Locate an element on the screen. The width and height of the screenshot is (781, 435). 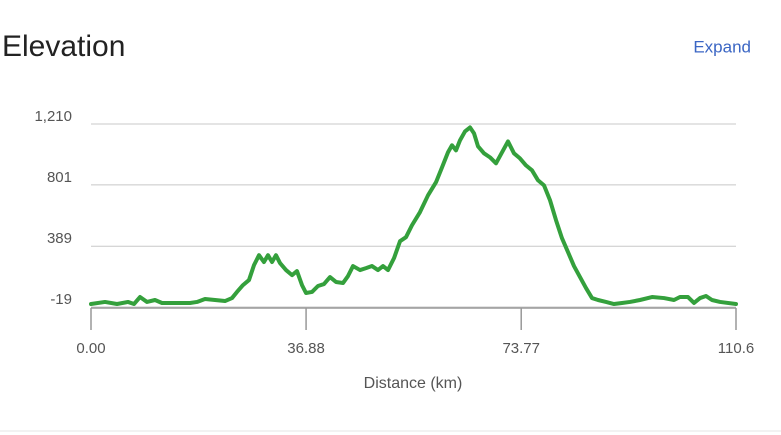
y-tick-label: 389 is located at coordinates (59, 238).